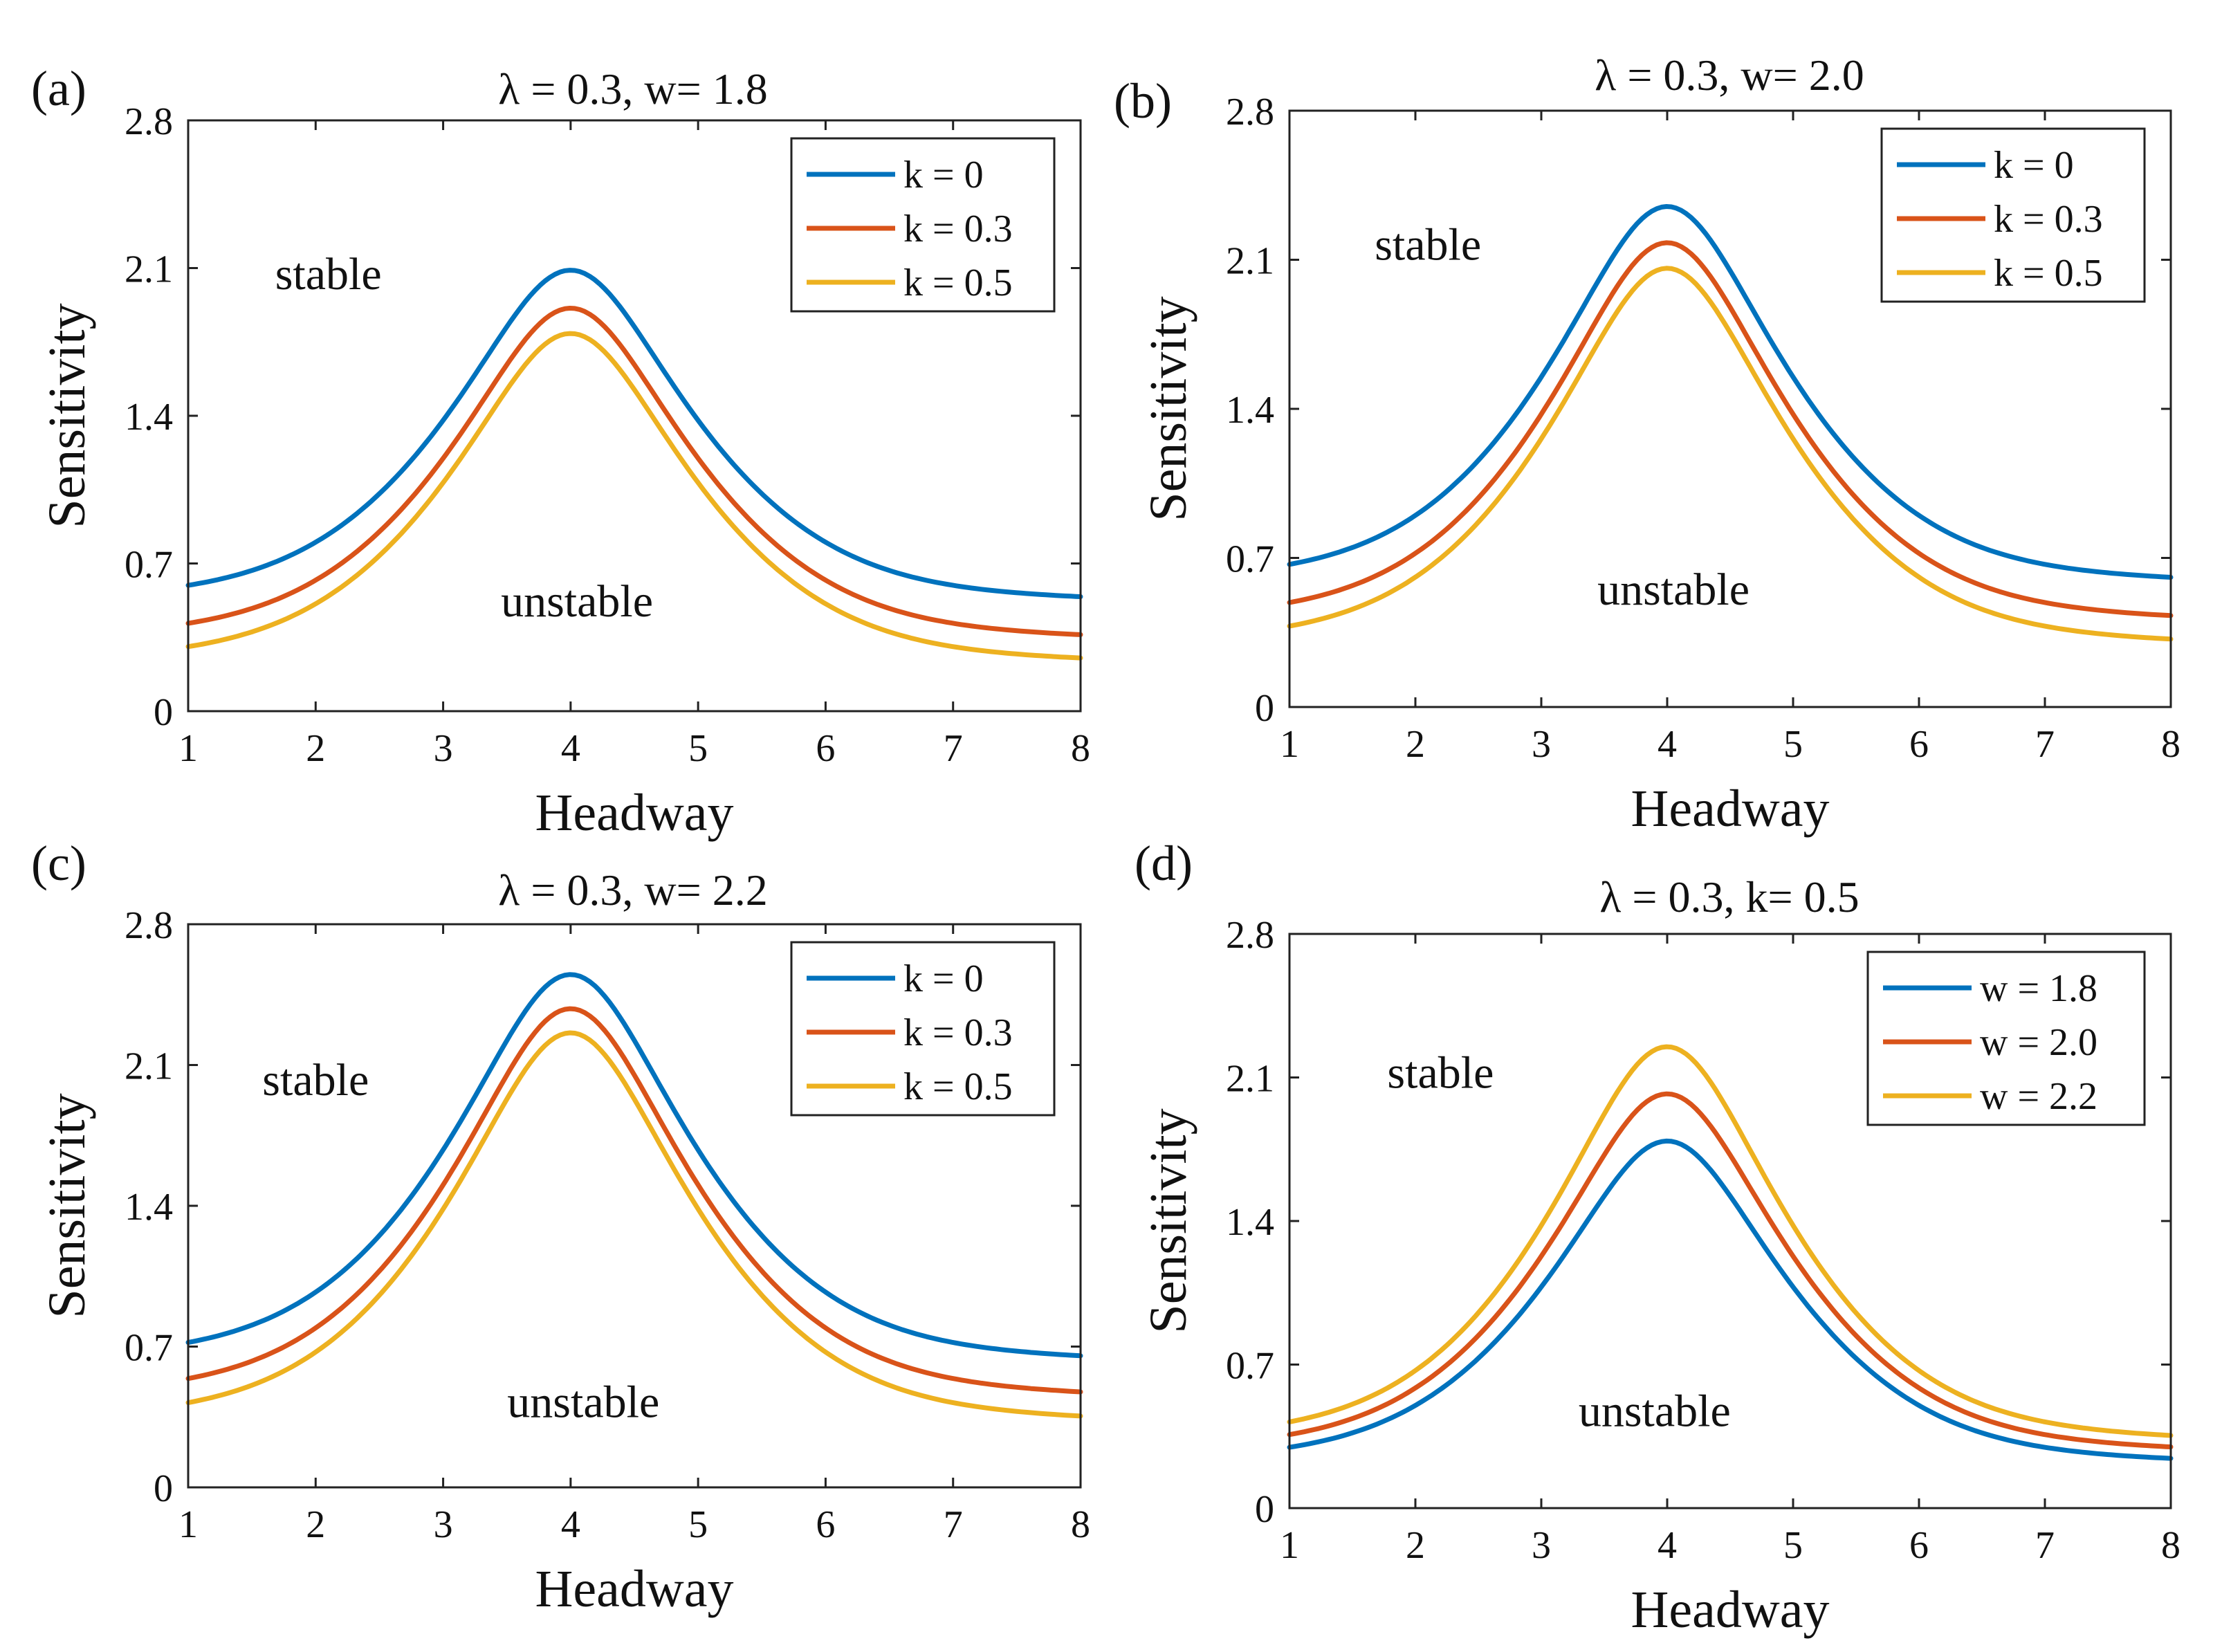 The image size is (2213, 1652). I want to click on legend-entry: w = 2.0, so click(2039, 1042).